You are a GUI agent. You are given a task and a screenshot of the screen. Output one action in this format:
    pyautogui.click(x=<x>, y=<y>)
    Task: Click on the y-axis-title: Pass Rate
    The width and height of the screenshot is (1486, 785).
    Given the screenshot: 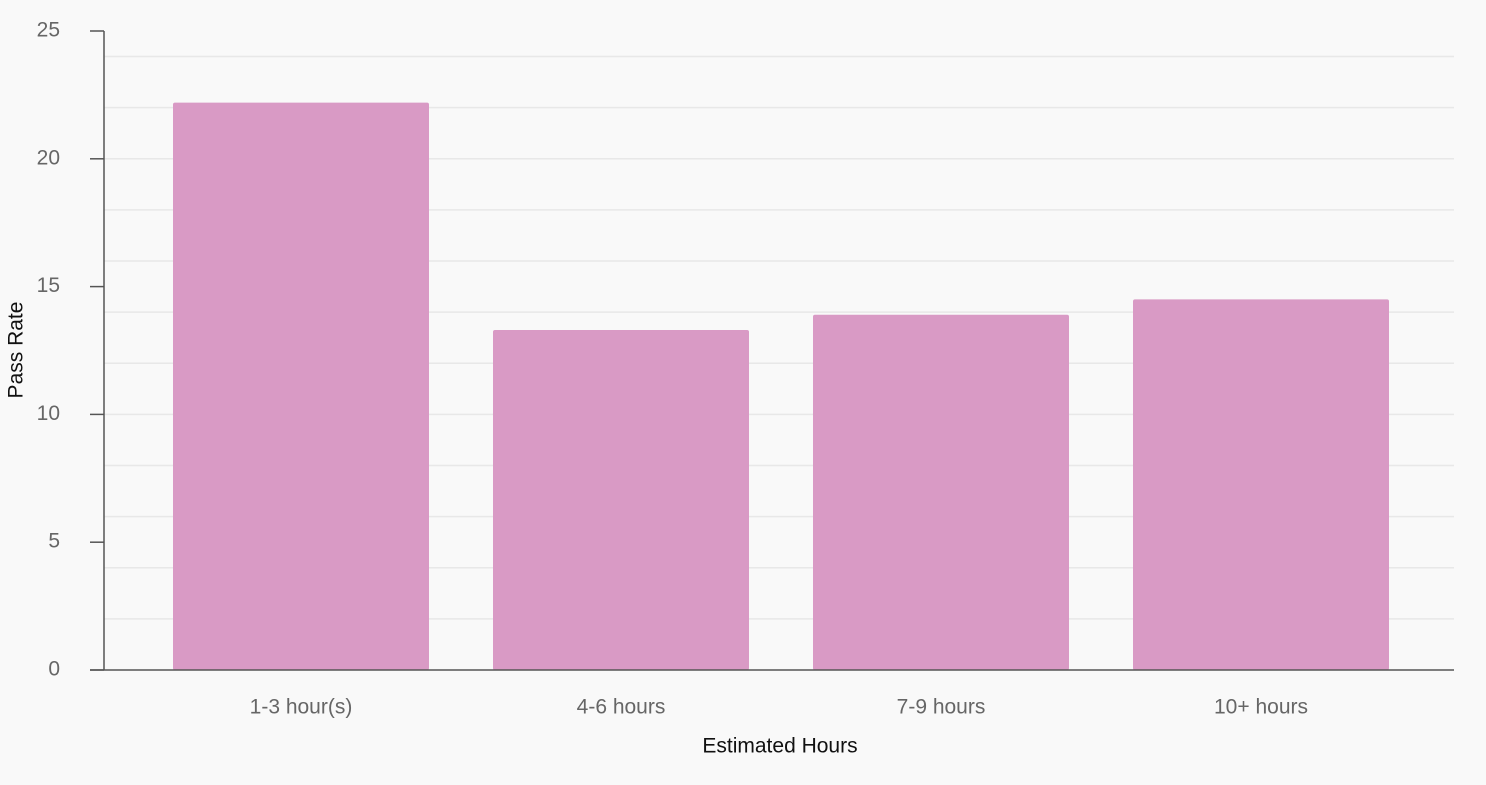 What is the action you would take?
    pyautogui.click(x=16, y=350)
    